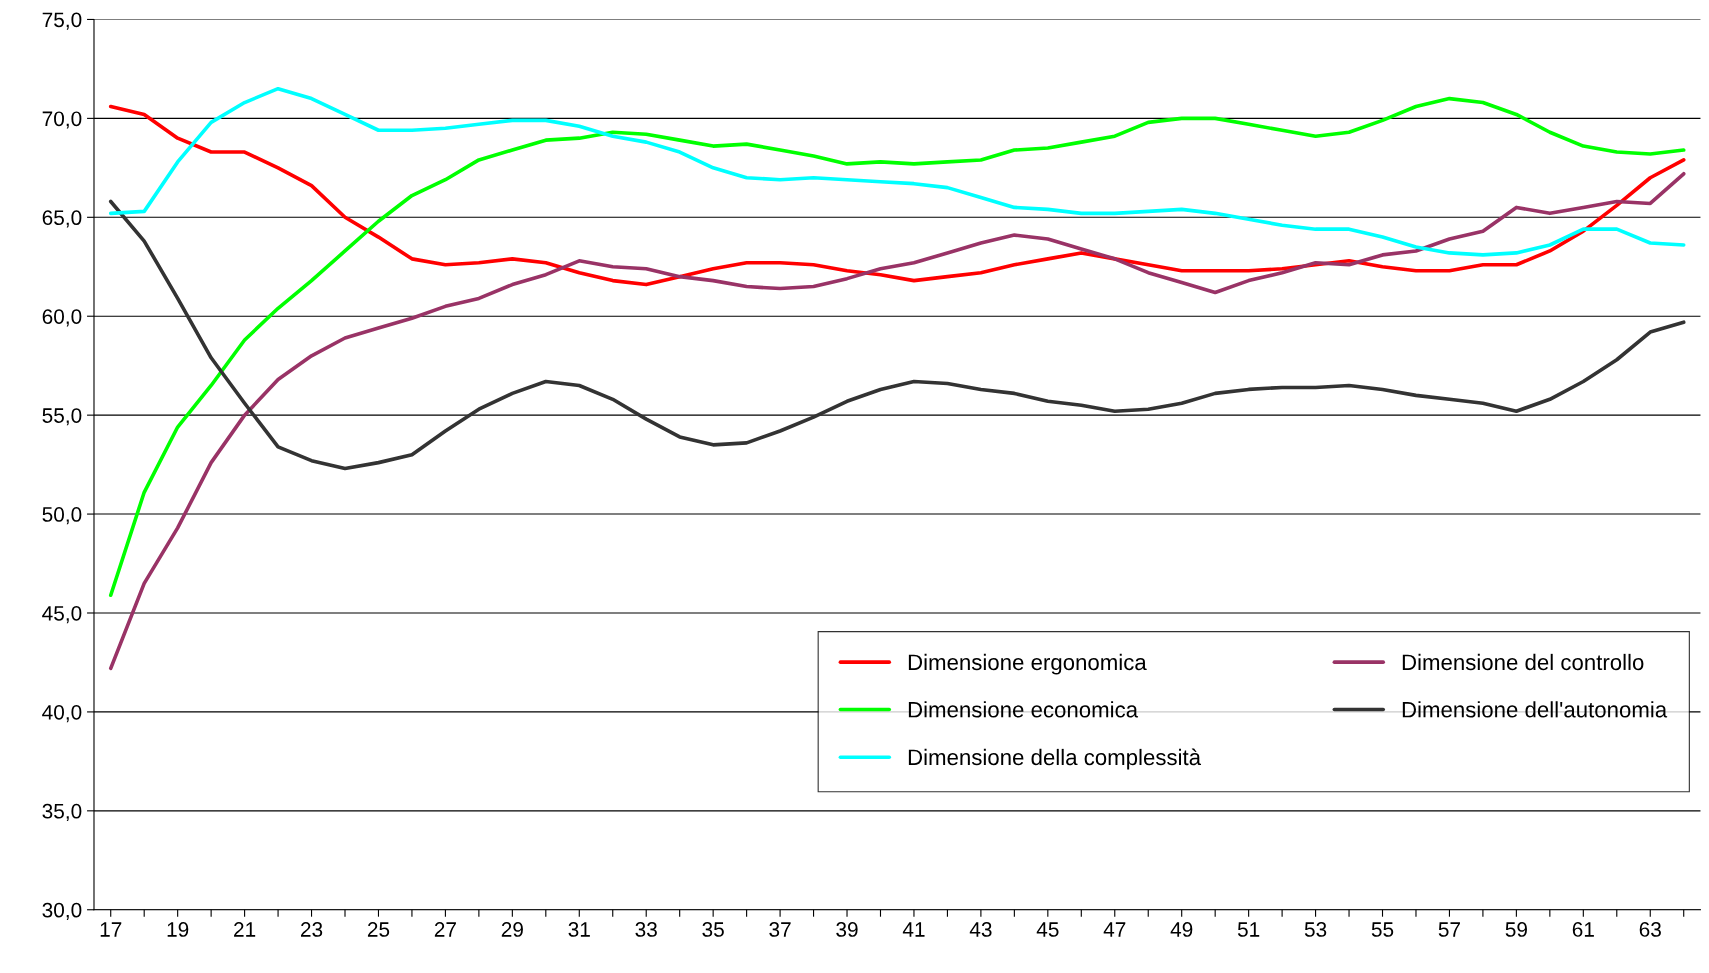 Image resolution: width=1709 pixels, height=973 pixels. I want to click on x-tick-label: 49, so click(1181, 929).